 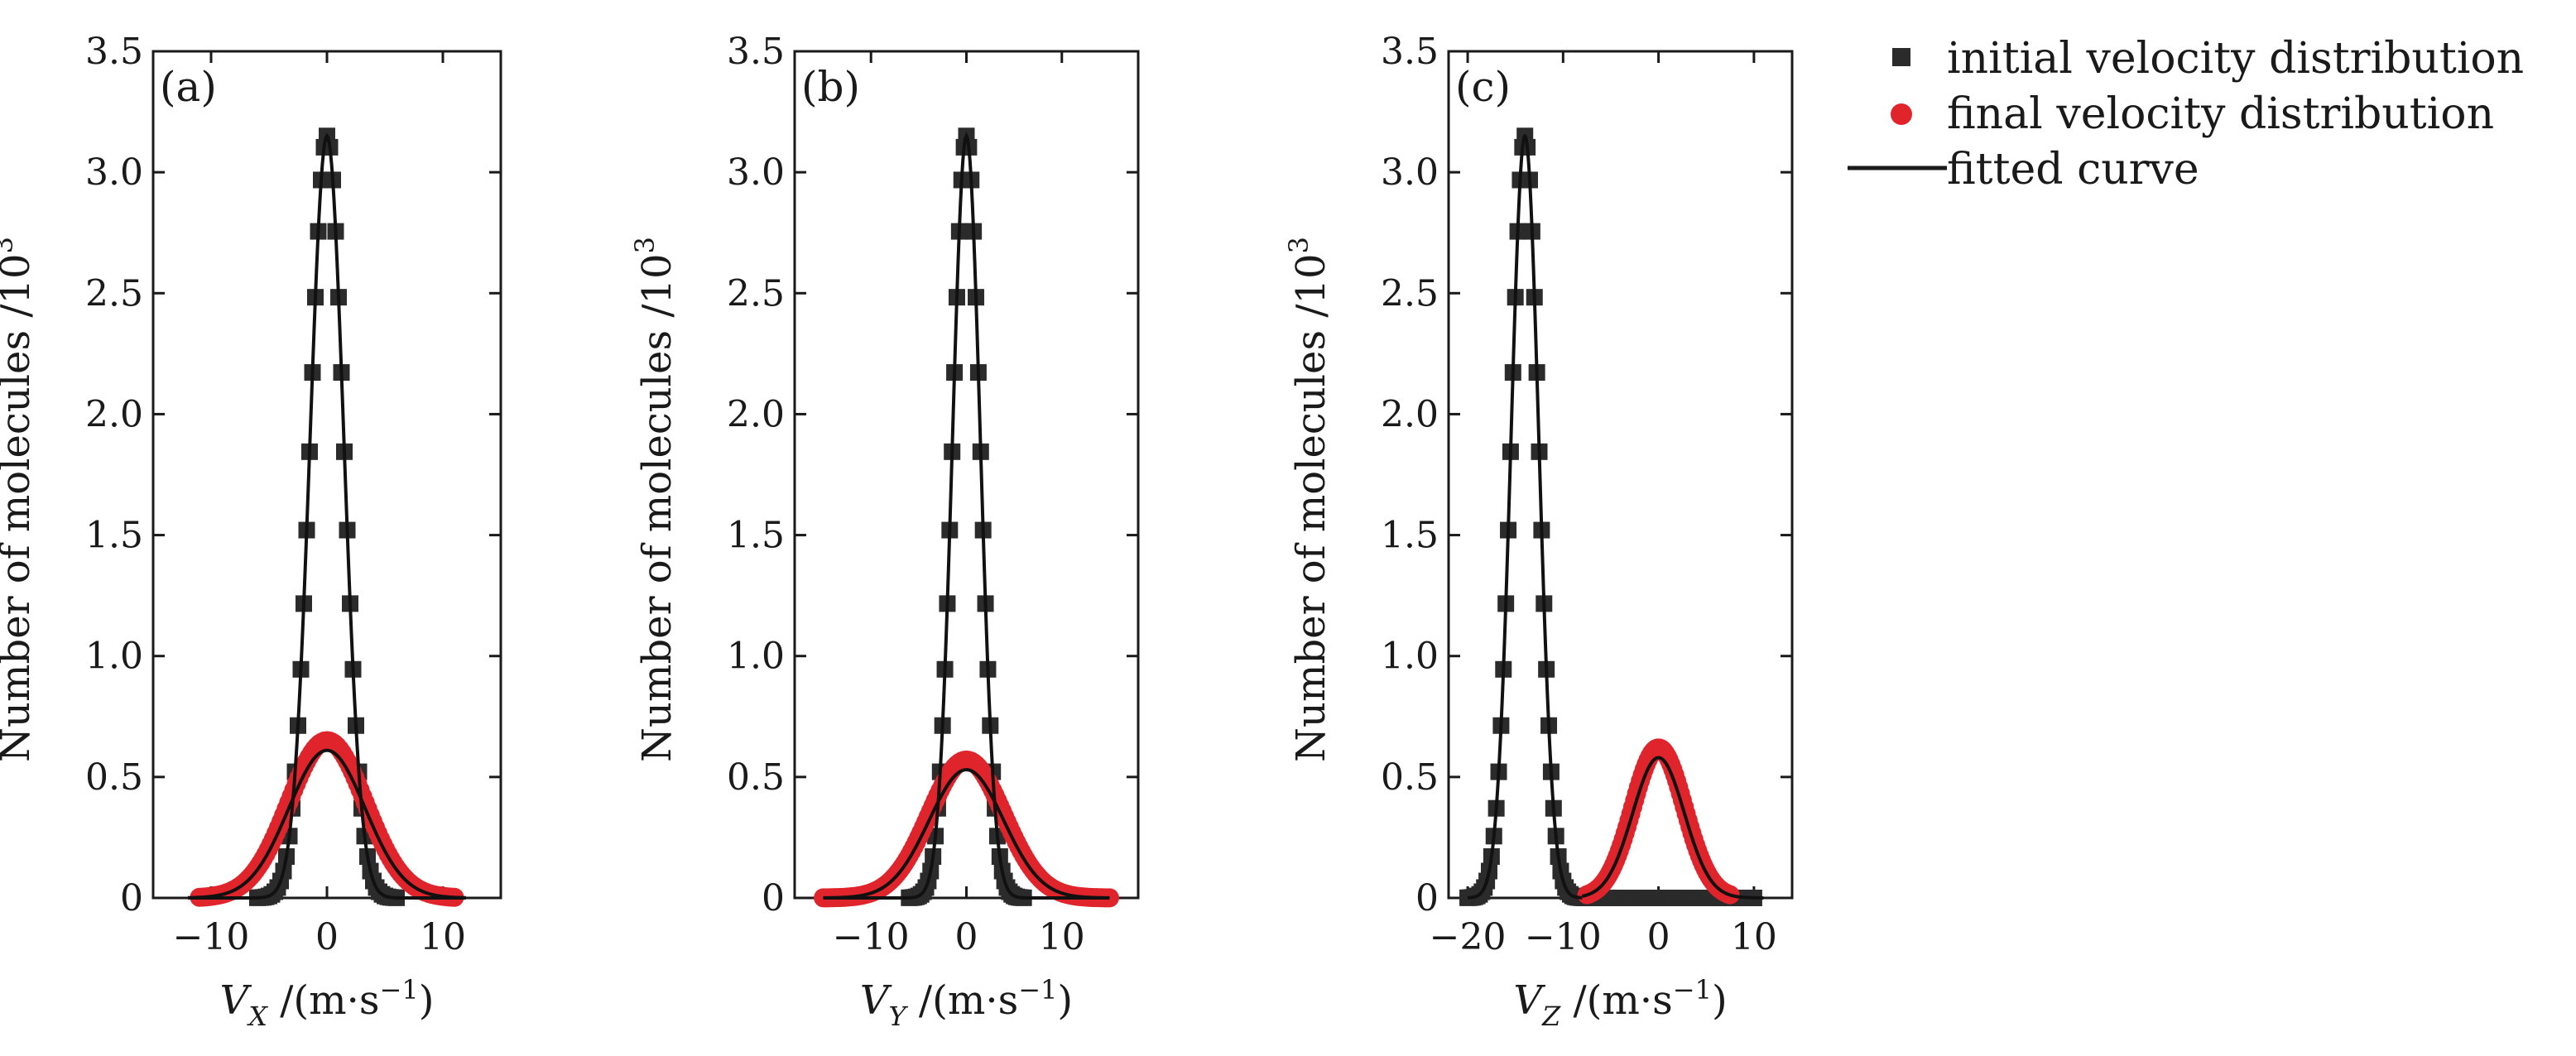 What do you see at coordinates (2220, 114) in the screenshot?
I see `legend-label-final: final velocity distribution` at bounding box center [2220, 114].